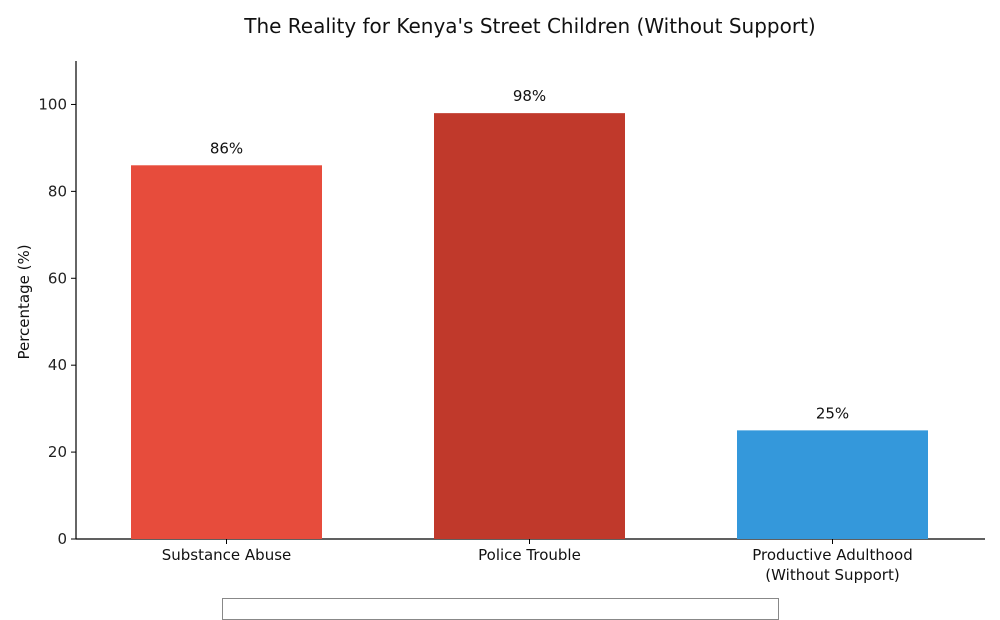 The width and height of the screenshot is (1000, 620). I want to click on y-tick-label: 20, so click(57, 452).